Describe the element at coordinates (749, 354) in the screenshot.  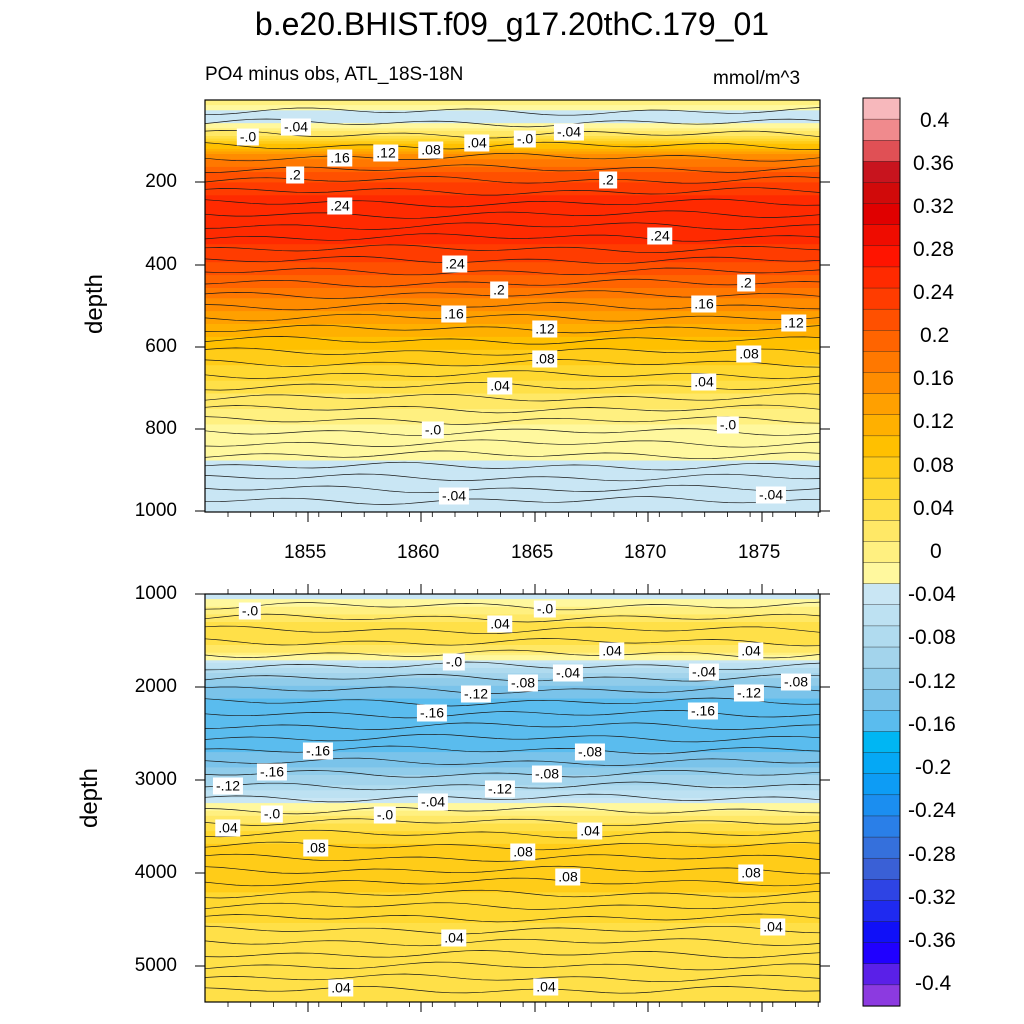
I see `contour-label: .08` at that location.